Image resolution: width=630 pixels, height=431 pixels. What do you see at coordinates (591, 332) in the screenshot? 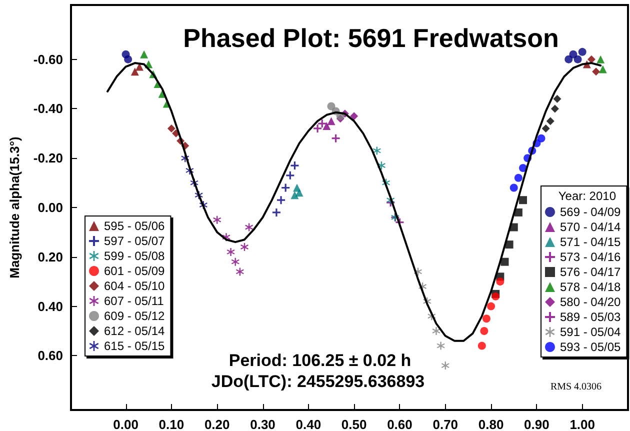
I see `legend-label: 591 - 05/04` at bounding box center [591, 332].